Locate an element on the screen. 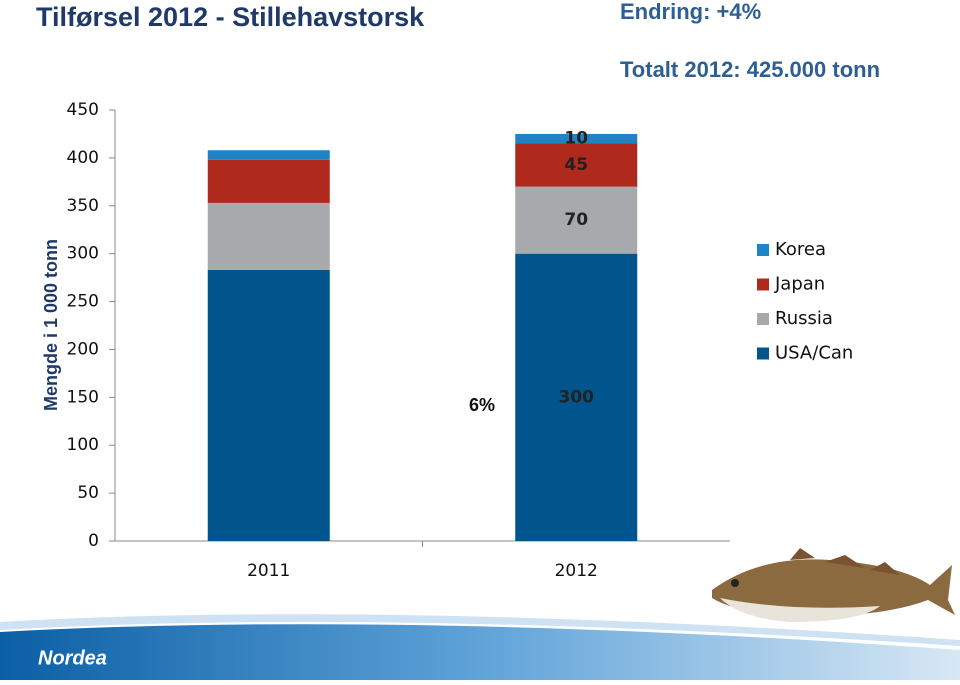 The width and height of the screenshot is (960, 685). y-tick-label: 400 is located at coordinates (83, 158).